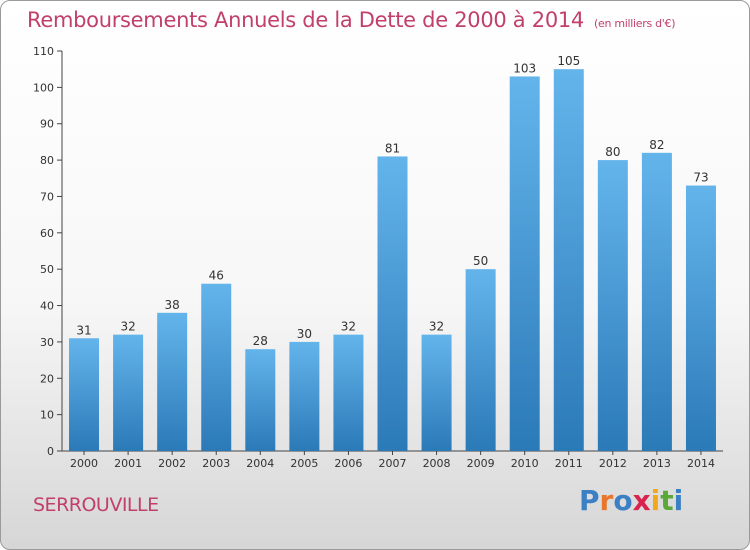 The image size is (750, 550). I want to click on y-tick-label: 110, so click(43, 51).